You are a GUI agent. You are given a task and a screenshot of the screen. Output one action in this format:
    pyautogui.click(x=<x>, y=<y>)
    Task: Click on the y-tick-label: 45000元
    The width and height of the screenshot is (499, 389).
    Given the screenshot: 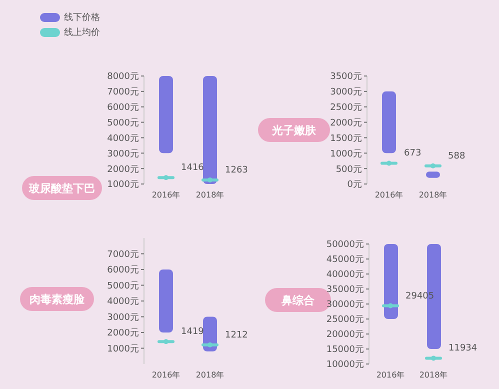 What is the action you would take?
    pyautogui.click(x=345, y=260)
    